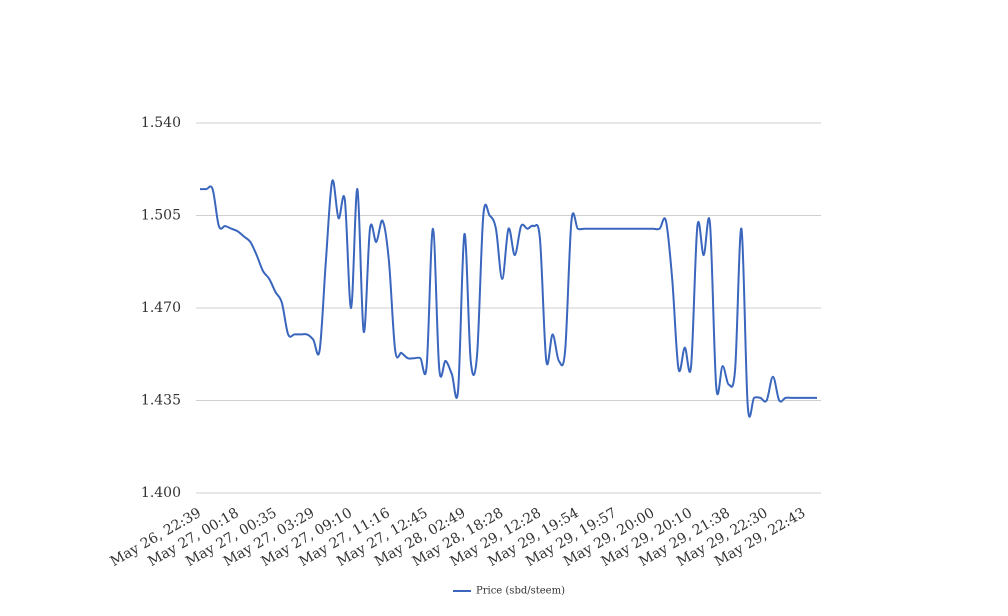 This screenshot has height=616, width=1008. Describe the element at coordinates (161, 123) in the screenshot. I see `y-tick-label: 1.540` at that location.